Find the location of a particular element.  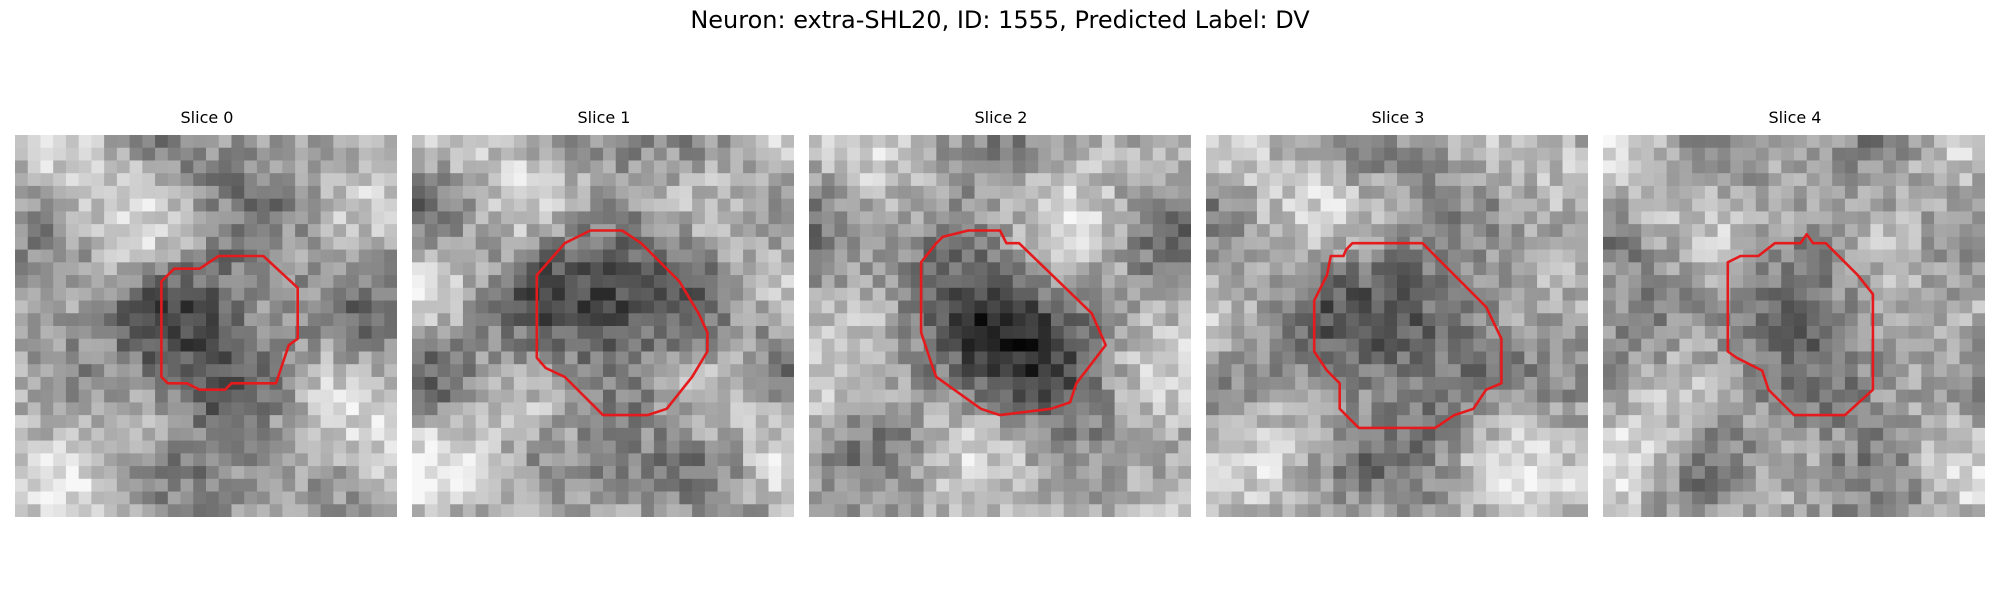

slice-title-4: Slice 4 is located at coordinates (1795, 117).